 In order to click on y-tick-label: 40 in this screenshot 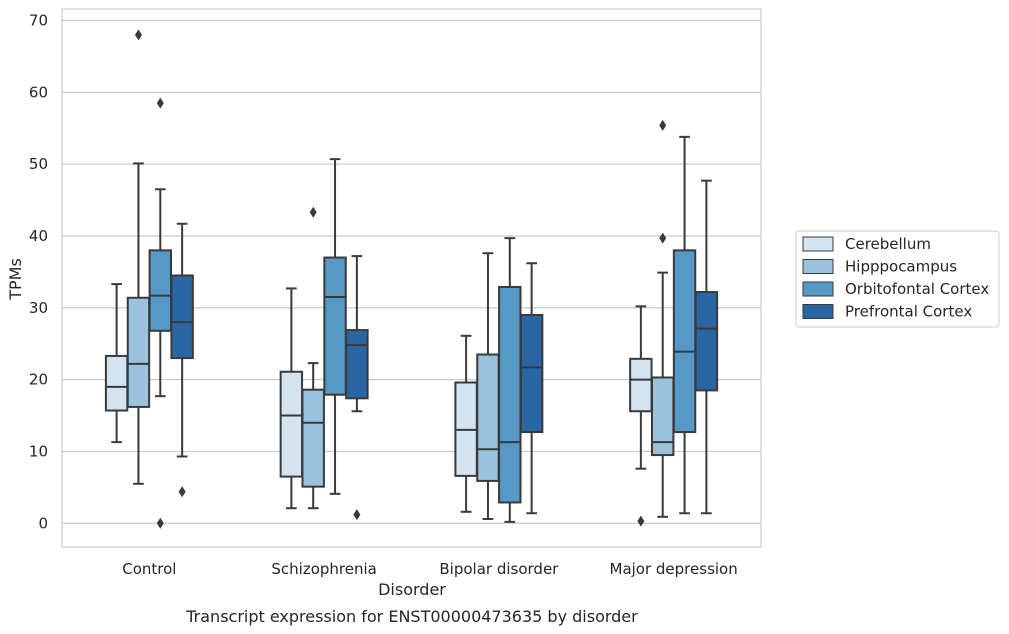, I will do `click(38, 236)`.